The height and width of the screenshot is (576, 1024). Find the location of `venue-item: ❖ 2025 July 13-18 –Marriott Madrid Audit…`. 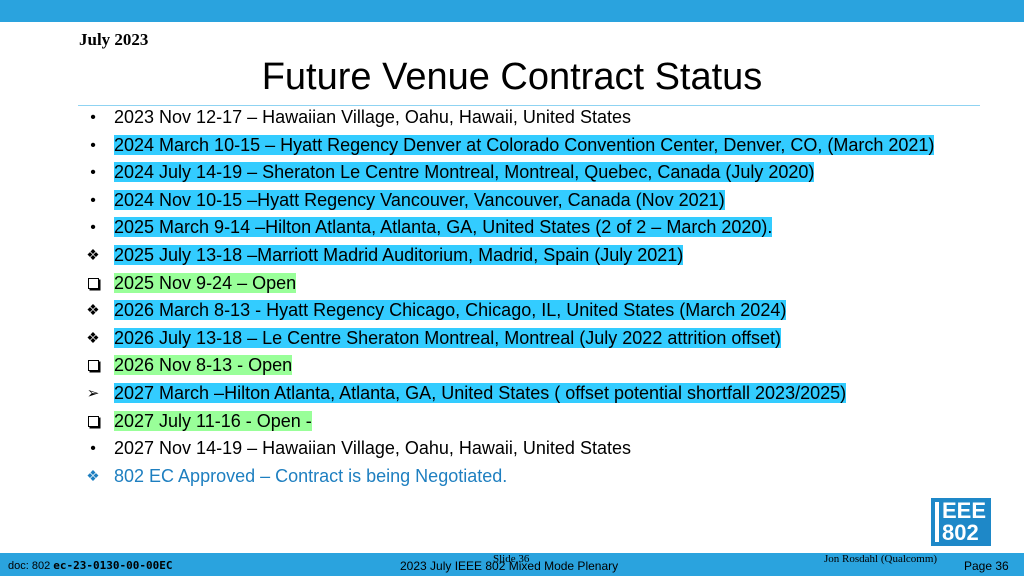

venue-item: ❖ 2025 July 13-18 –Marriott Madrid Audit… is located at coordinates (520, 255).